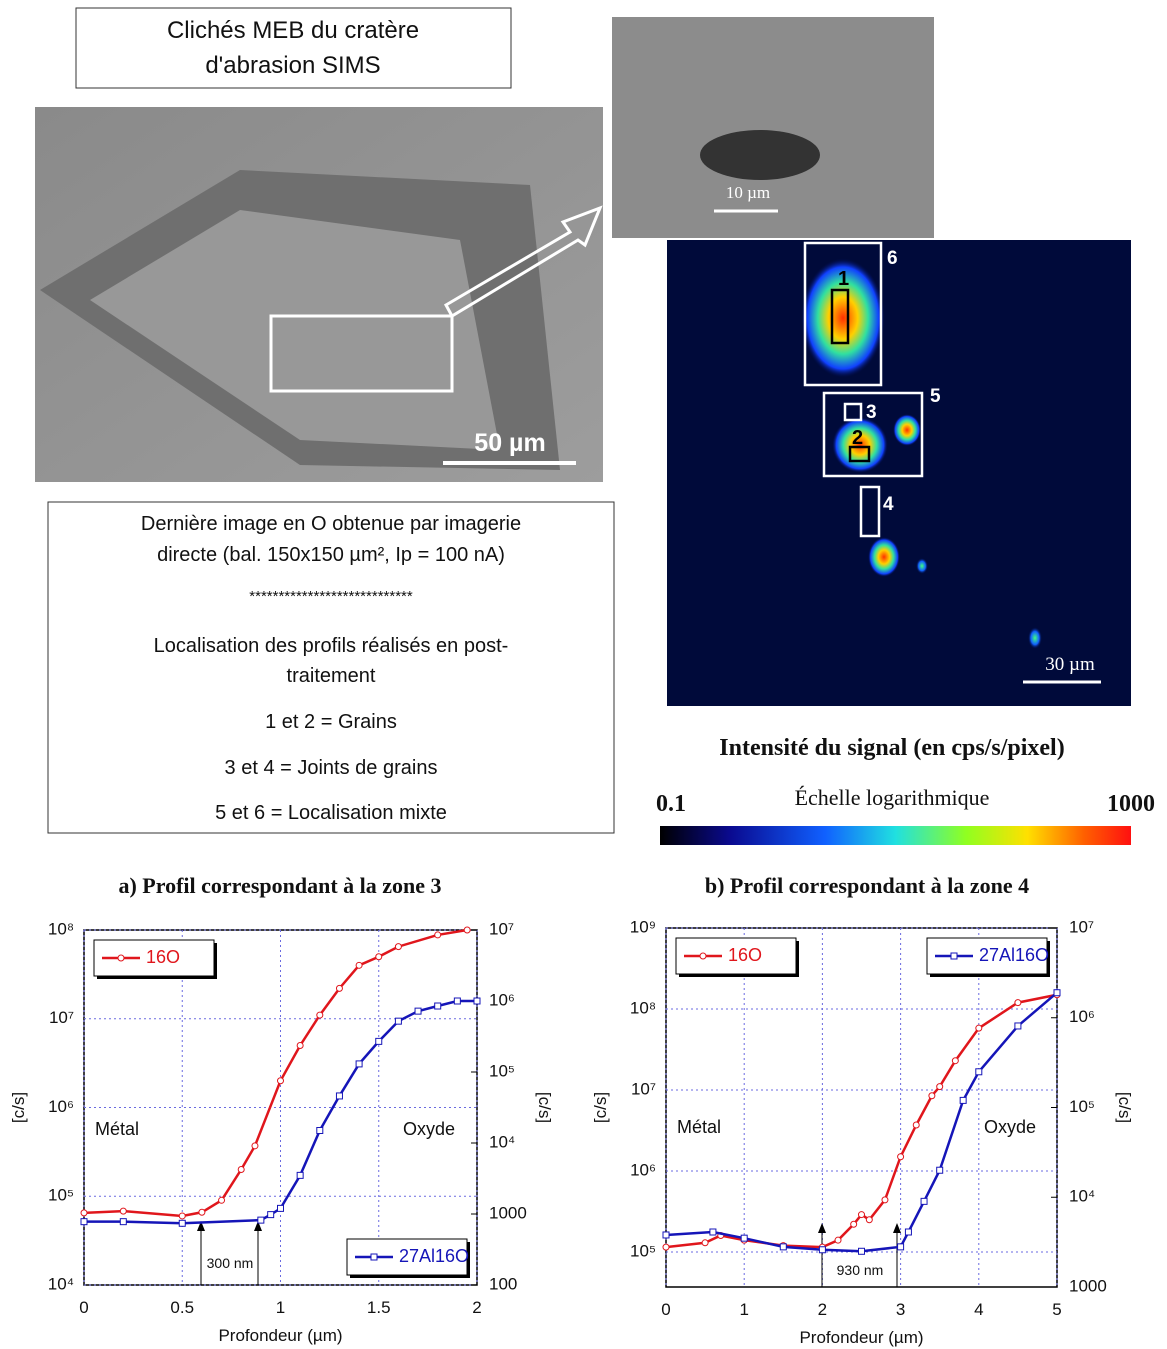  I want to click on x-tick-label: 3, so click(900, 1309).